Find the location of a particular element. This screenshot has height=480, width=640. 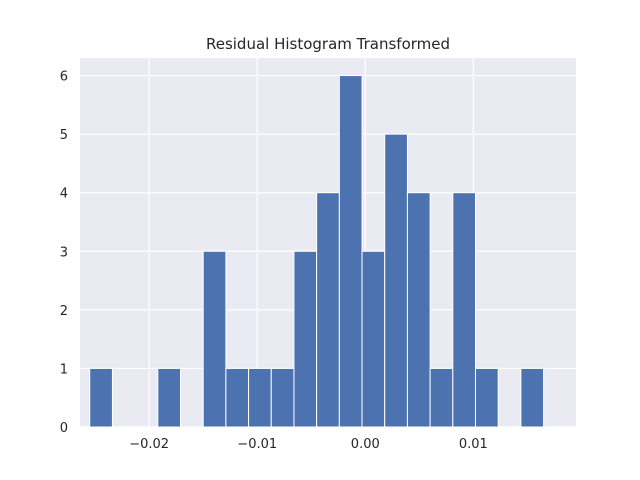

x-tick-label: −0.02 is located at coordinates (149, 444).